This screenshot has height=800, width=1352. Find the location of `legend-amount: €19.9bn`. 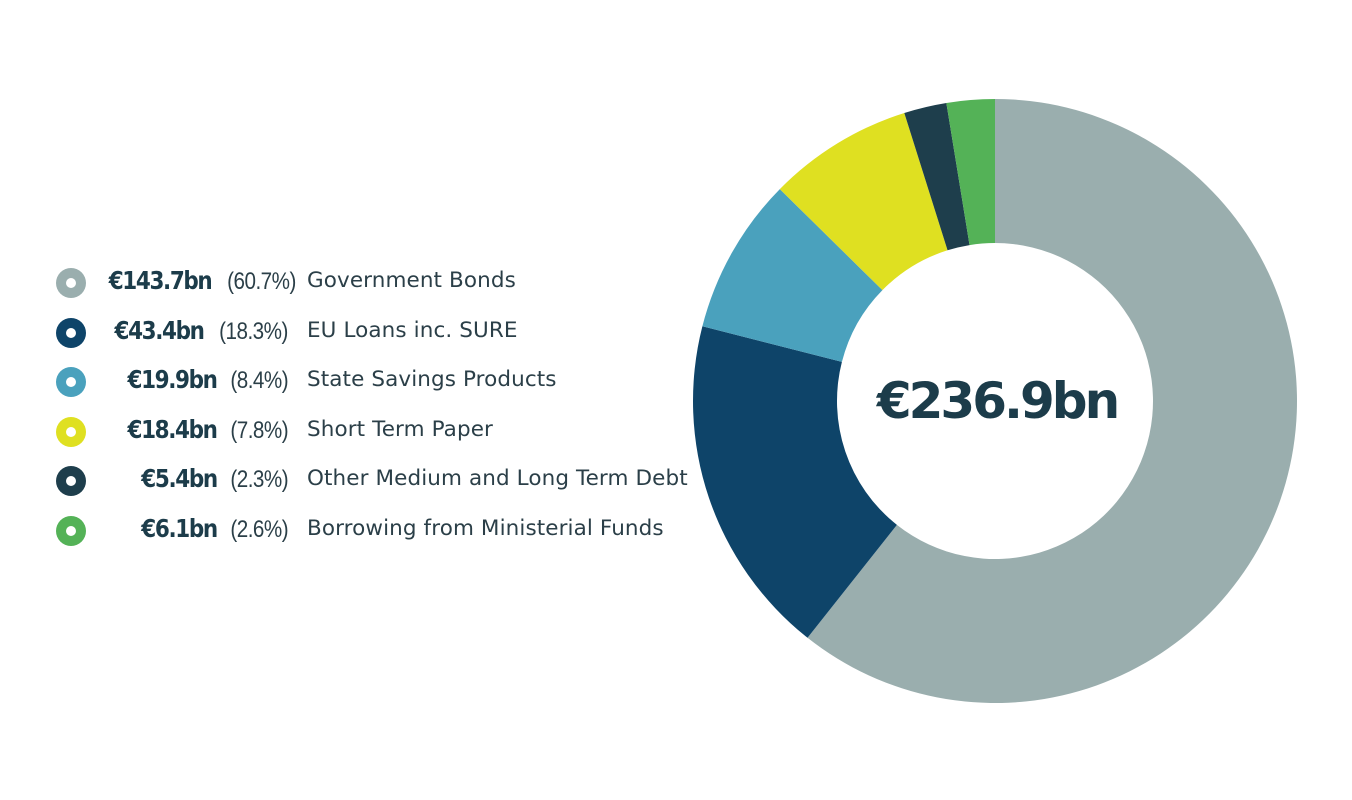

legend-amount: €19.9bn is located at coordinates (172, 380).